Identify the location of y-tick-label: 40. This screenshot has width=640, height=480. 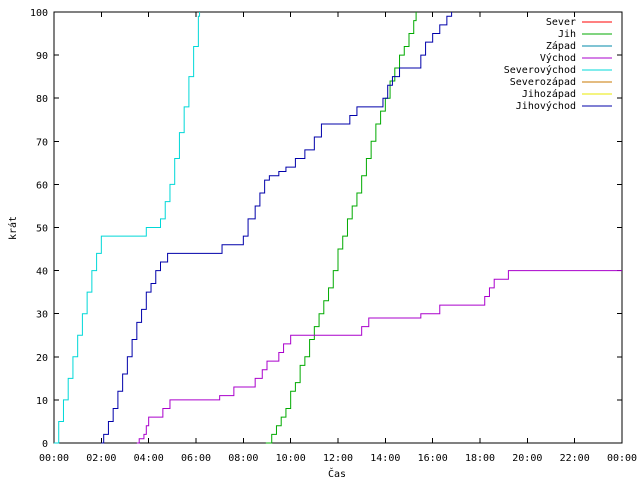
(42, 272).